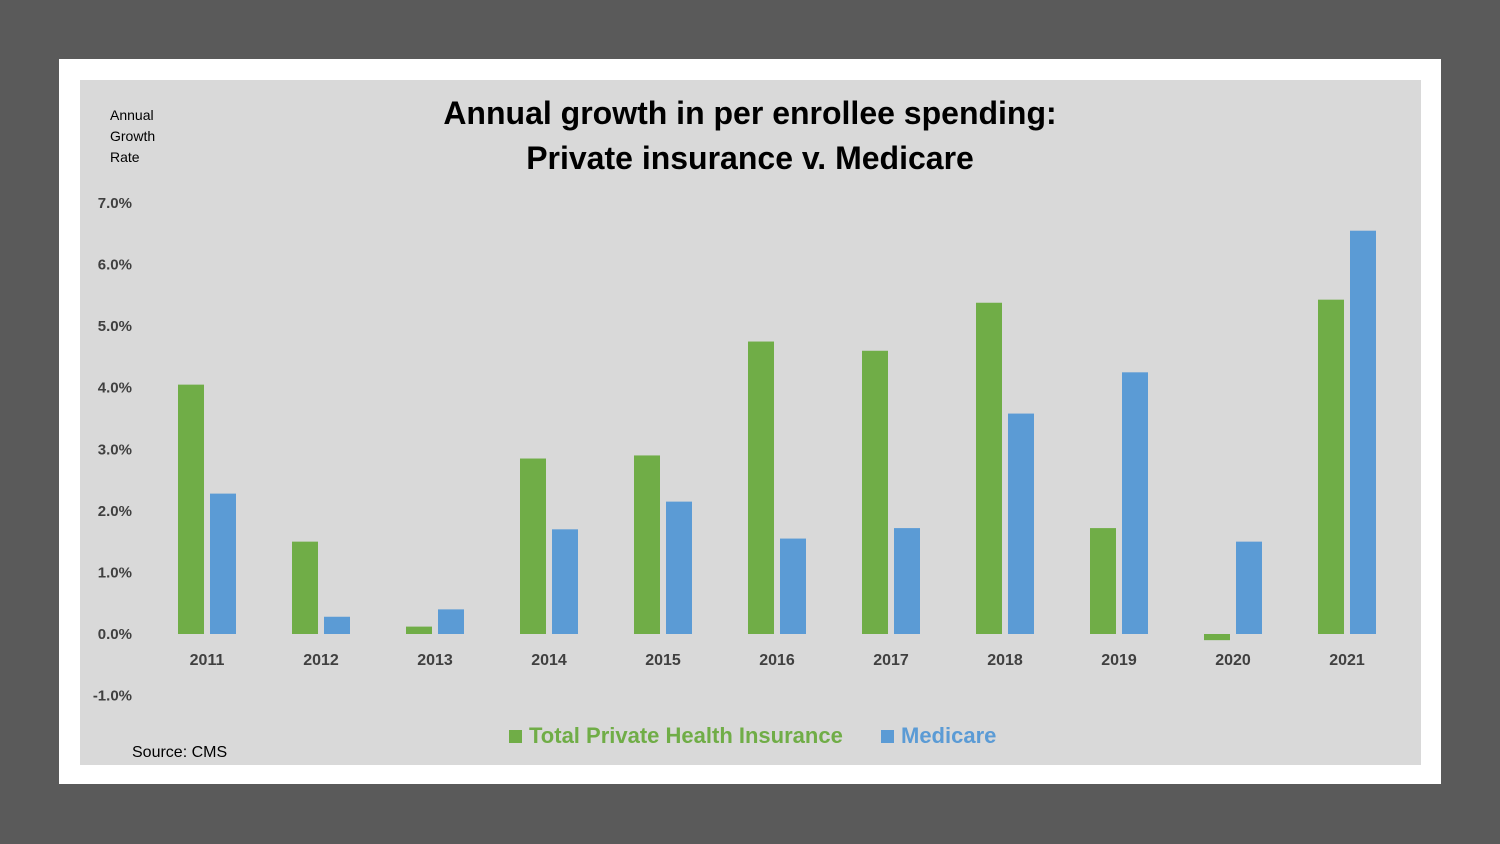 This screenshot has width=1500, height=844. Describe the element at coordinates (115, 634) in the screenshot. I see `y-tick-label: 0.0%` at that location.